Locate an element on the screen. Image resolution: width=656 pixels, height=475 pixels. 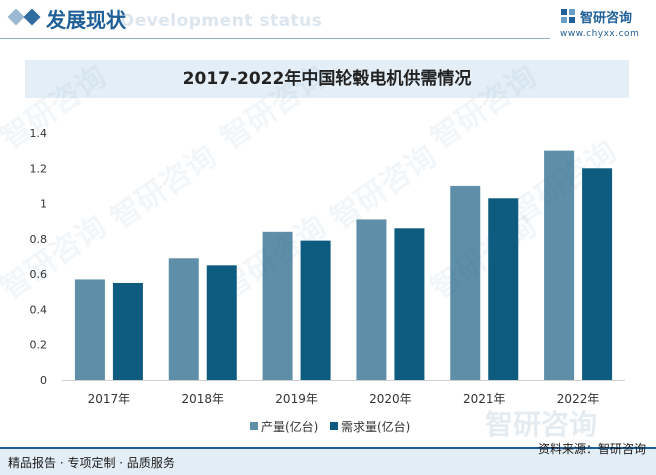
footer-band is located at coordinates (328, 461).